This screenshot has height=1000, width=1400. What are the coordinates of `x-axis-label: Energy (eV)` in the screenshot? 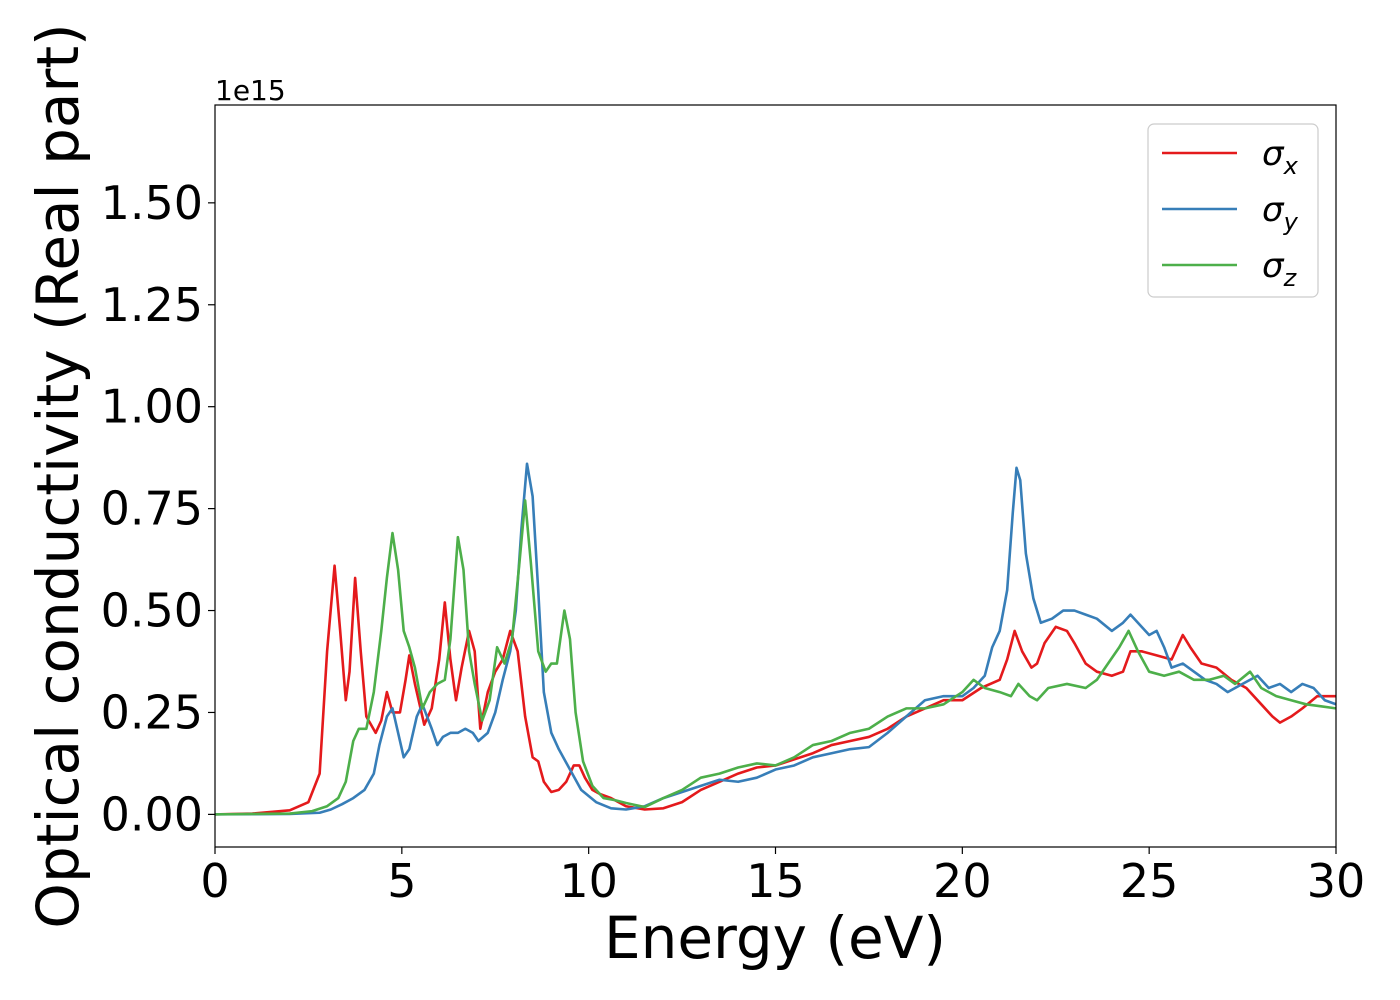 It's located at (775, 938).